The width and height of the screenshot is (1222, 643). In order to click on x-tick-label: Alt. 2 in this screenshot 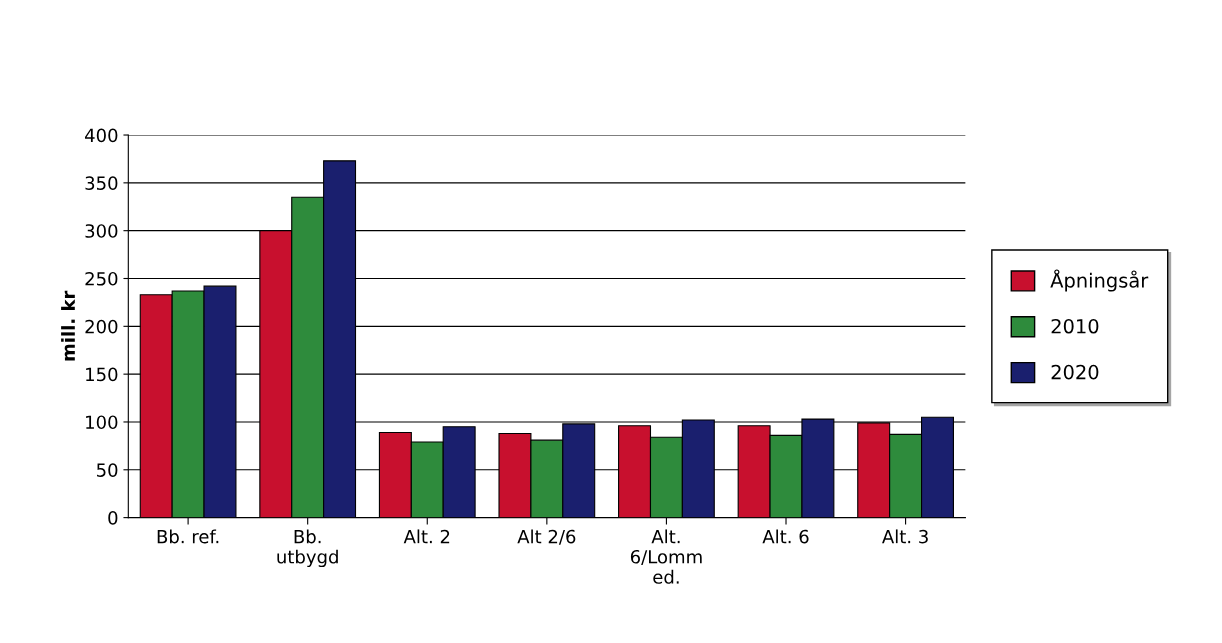, I will do `click(426, 536)`.